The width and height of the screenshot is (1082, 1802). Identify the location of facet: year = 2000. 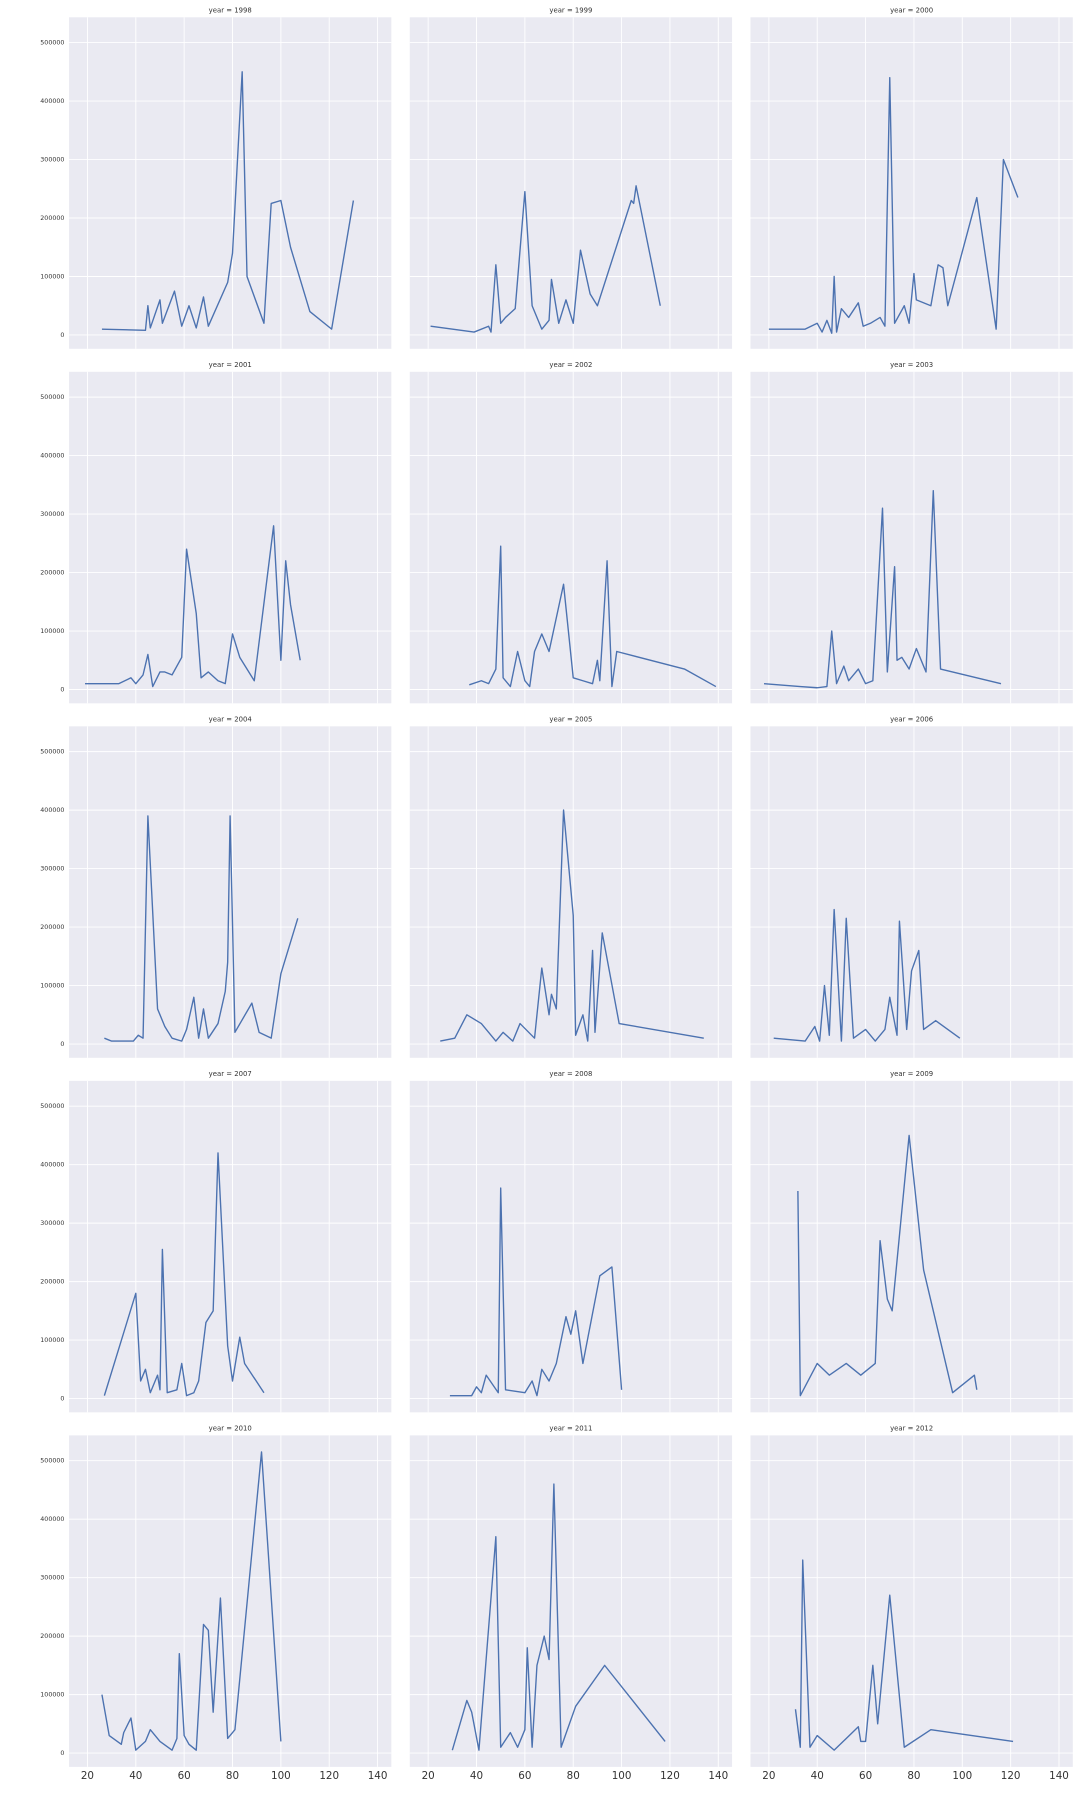
(911, 177).